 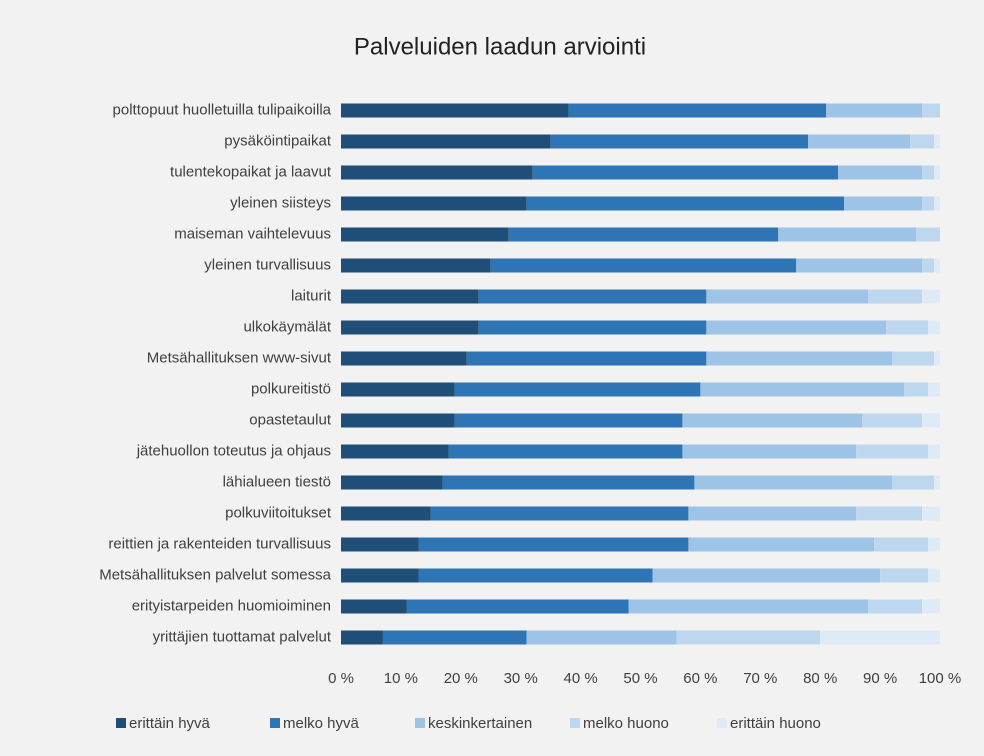 I want to click on y-tick-label: yleinen siisteys, so click(x=280, y=202).